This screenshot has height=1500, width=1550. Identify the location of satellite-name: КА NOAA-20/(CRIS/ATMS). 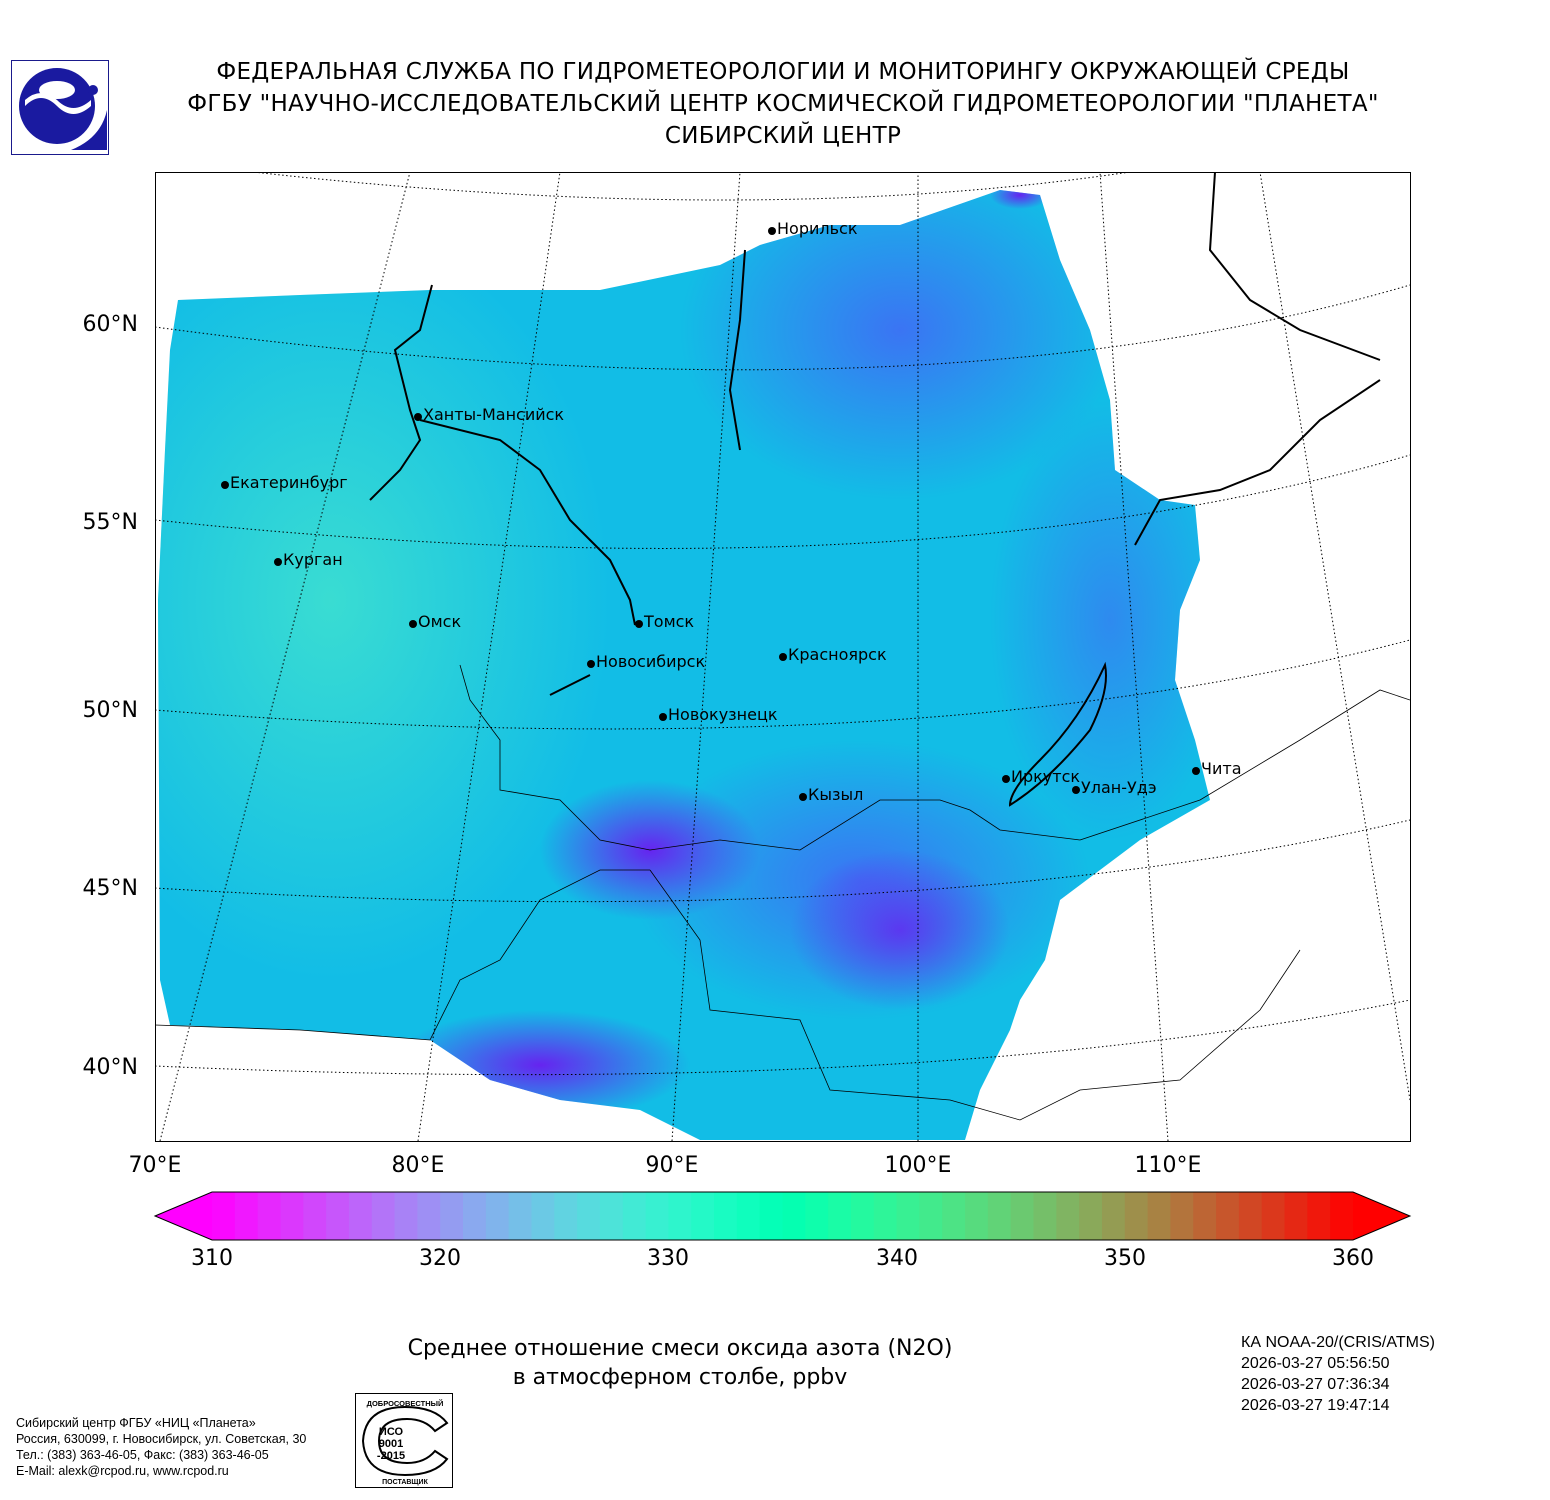
(1338, 1342).